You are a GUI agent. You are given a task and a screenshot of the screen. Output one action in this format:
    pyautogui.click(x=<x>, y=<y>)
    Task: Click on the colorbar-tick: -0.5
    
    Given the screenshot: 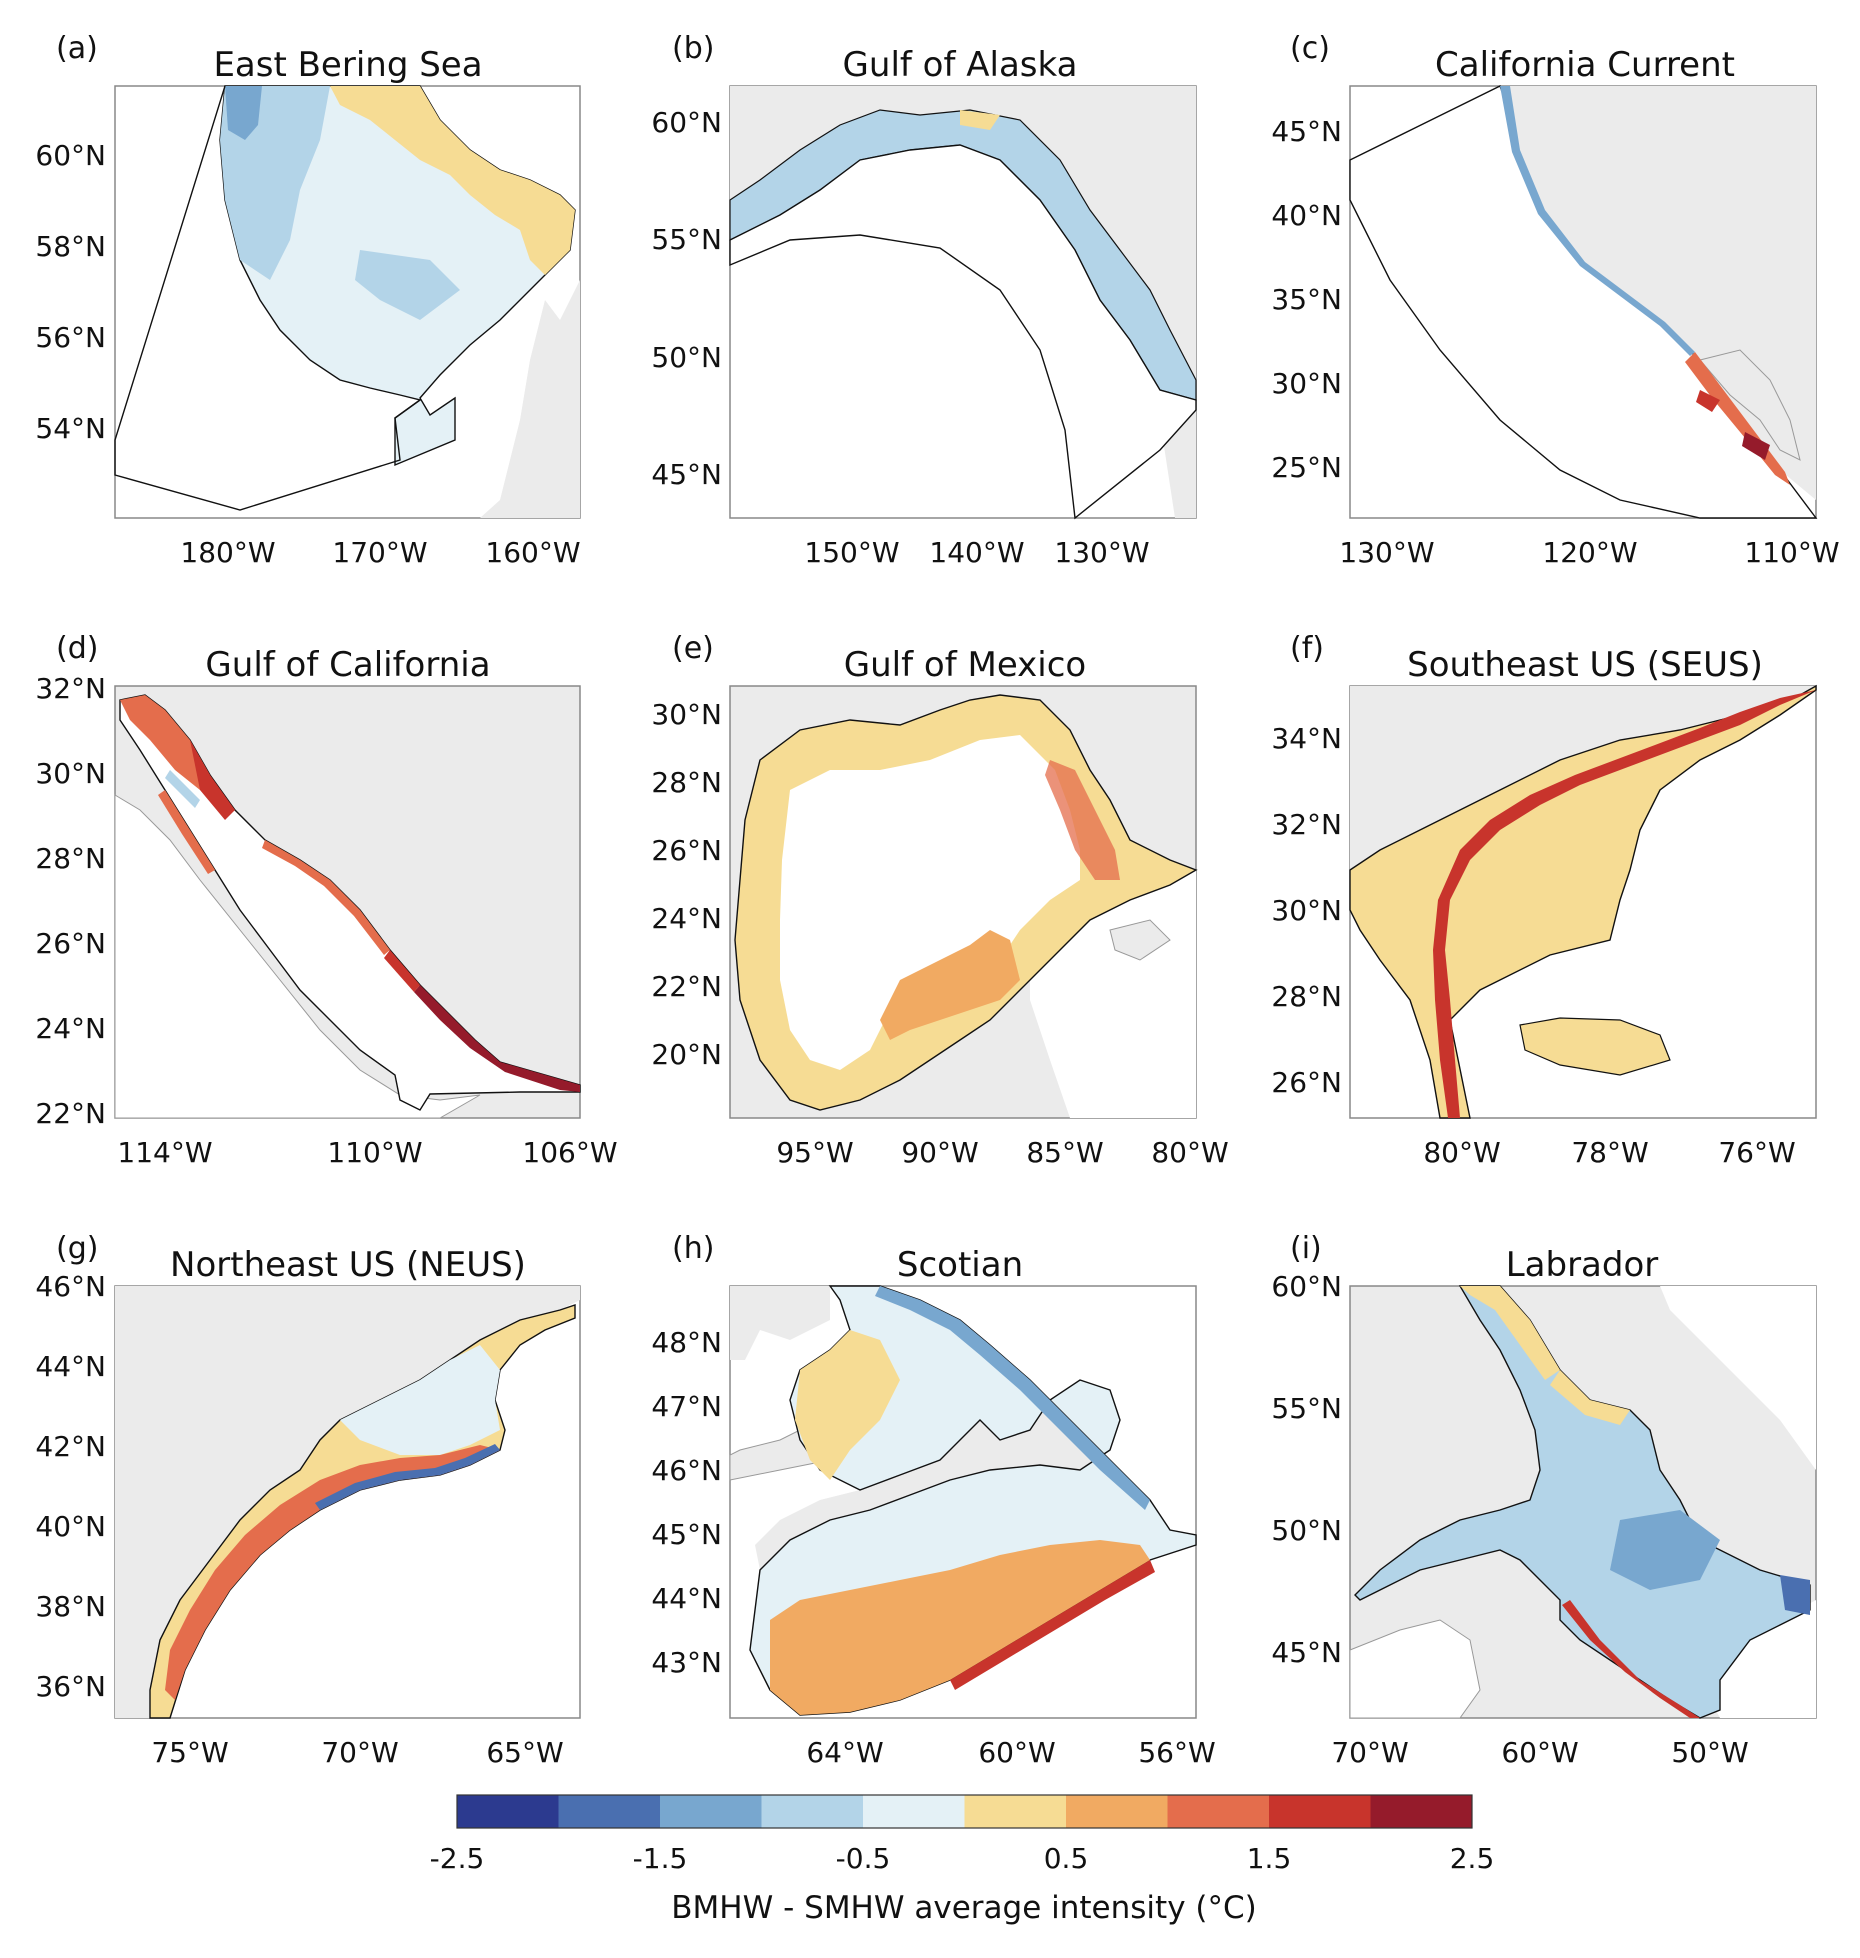 What is the action you would take?
    pyautogui.click(x=863, y=1858)
    